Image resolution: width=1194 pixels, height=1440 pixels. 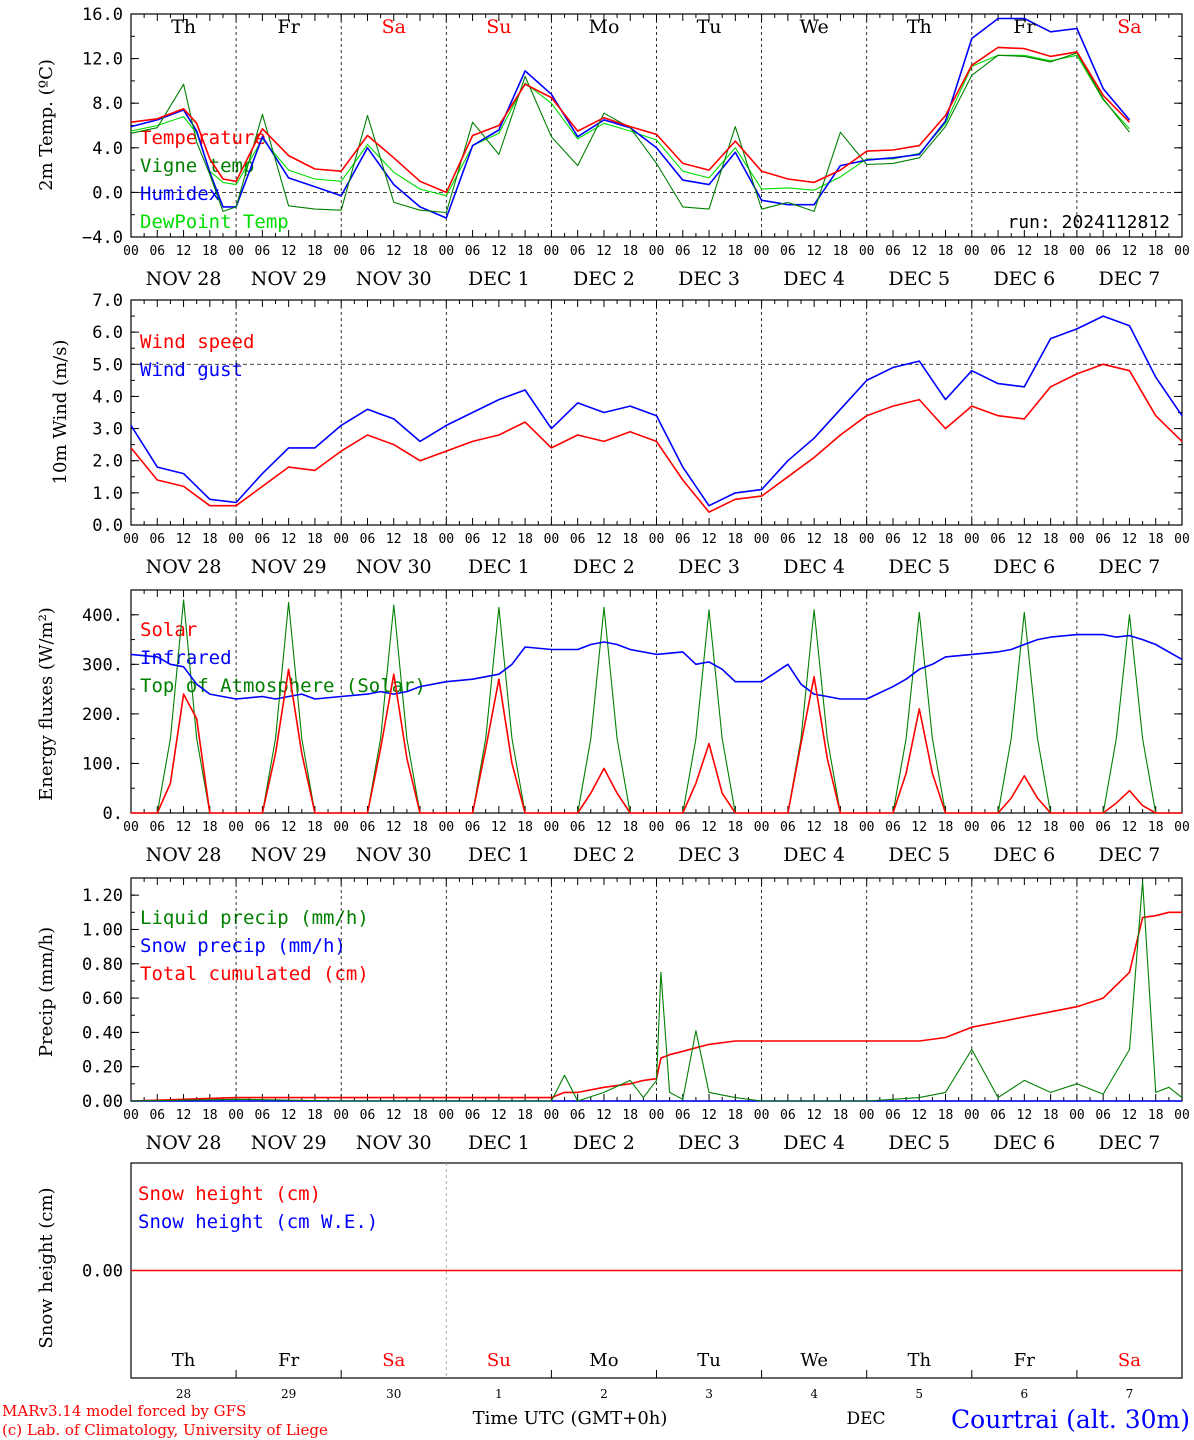 I want to click on series-line-solar, so click(x=656, y=741).